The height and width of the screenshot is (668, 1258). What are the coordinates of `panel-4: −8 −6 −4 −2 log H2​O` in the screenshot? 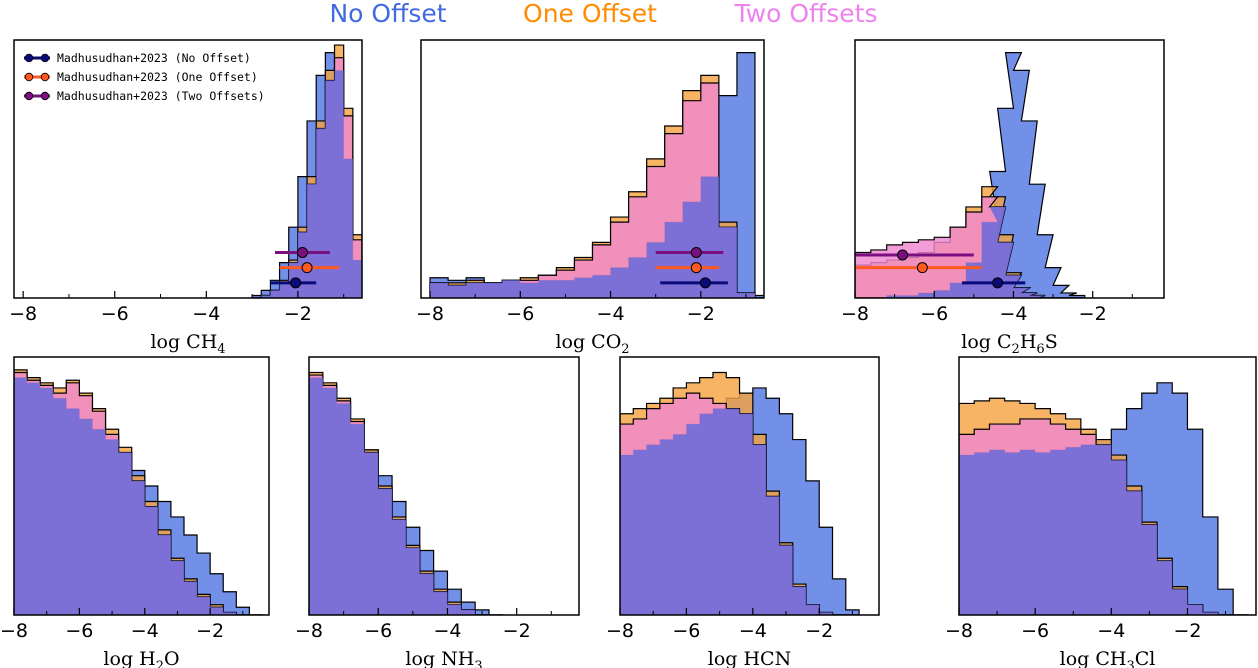 It's located at (135, 512).